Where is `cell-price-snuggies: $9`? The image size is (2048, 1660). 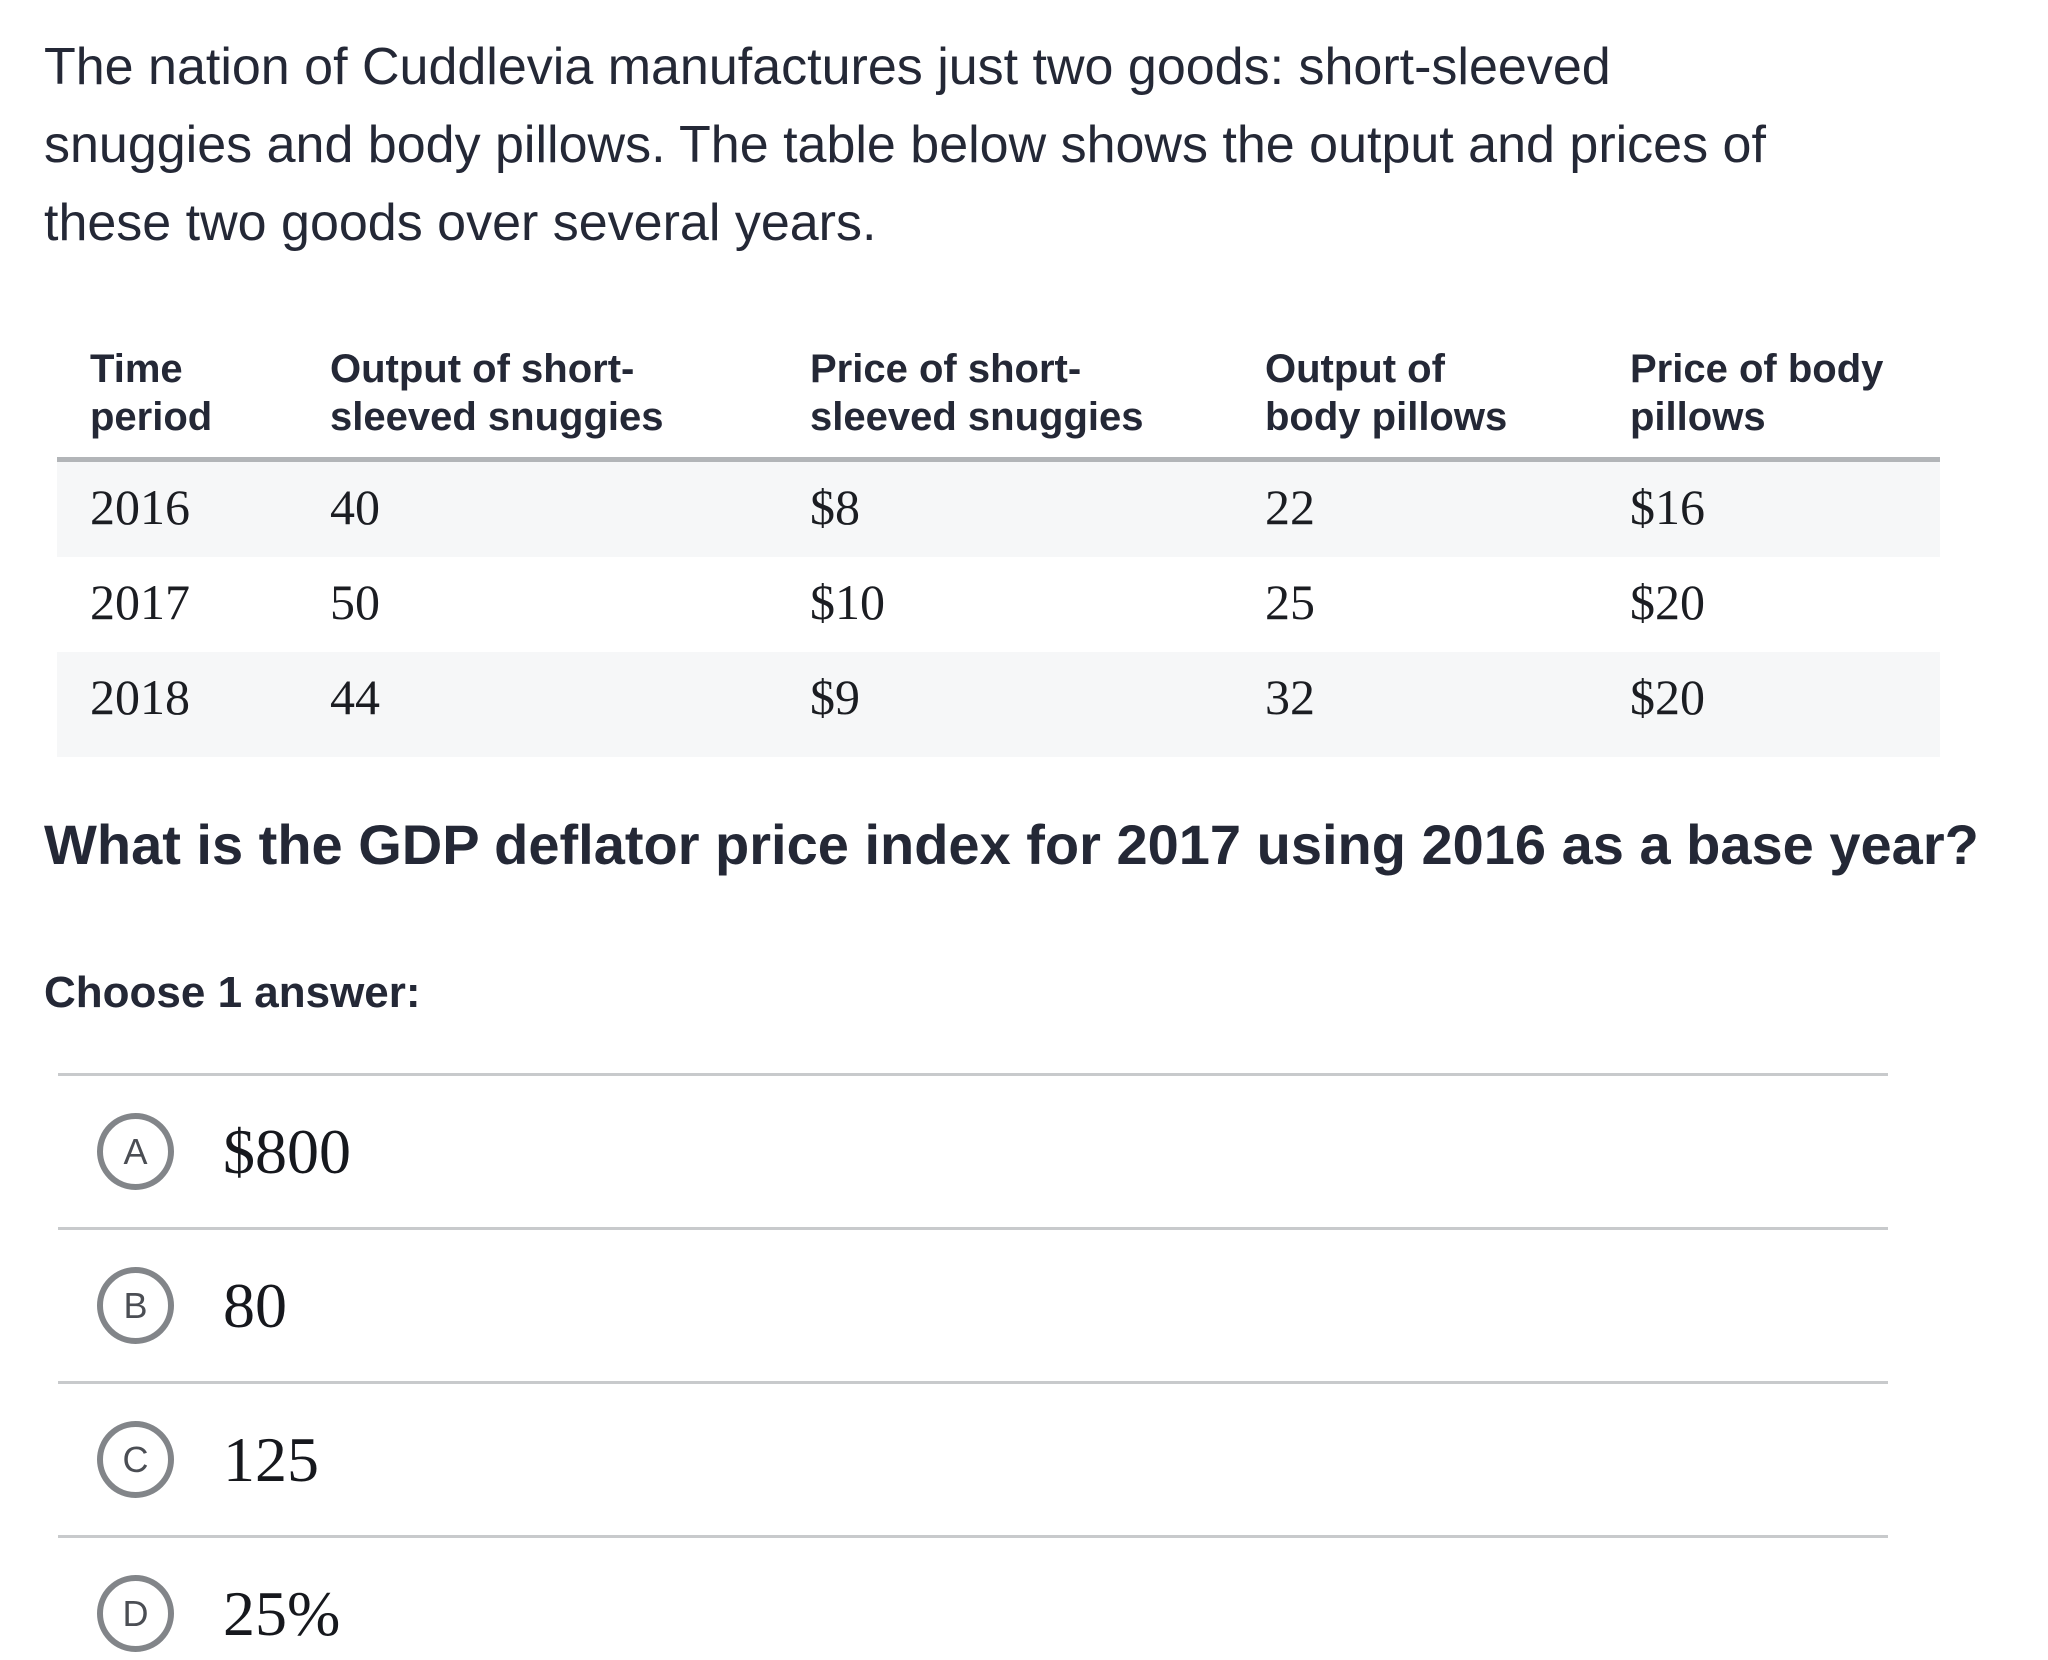 cell-price-snuggies: $9 is located at coordinates (835, 697).